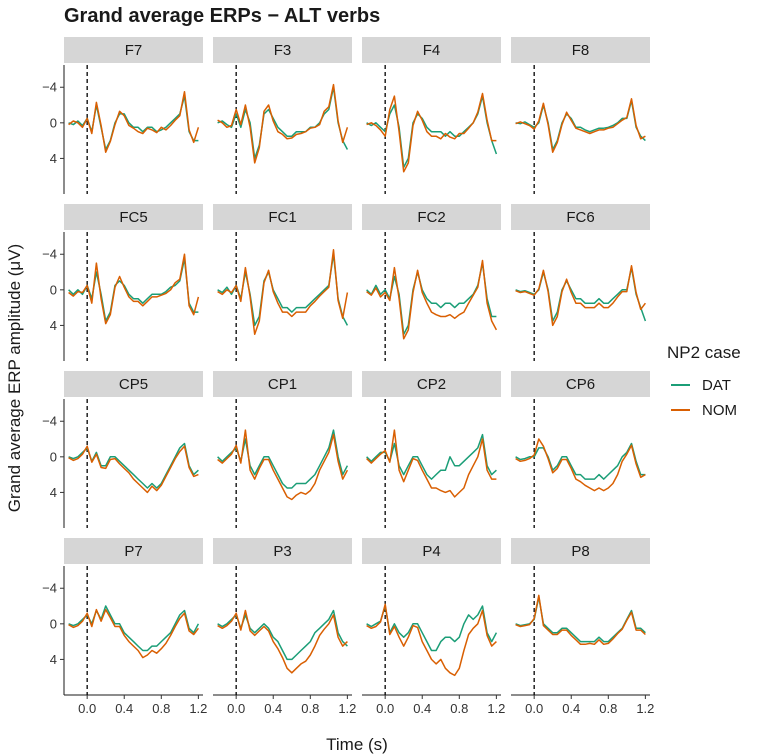 The width and height of the screenshot is (765, 756). What do you see at coordinates (580, 282) in the screenshot?
I see `panel-fc6: FC6` at bounding box center [580, 282].